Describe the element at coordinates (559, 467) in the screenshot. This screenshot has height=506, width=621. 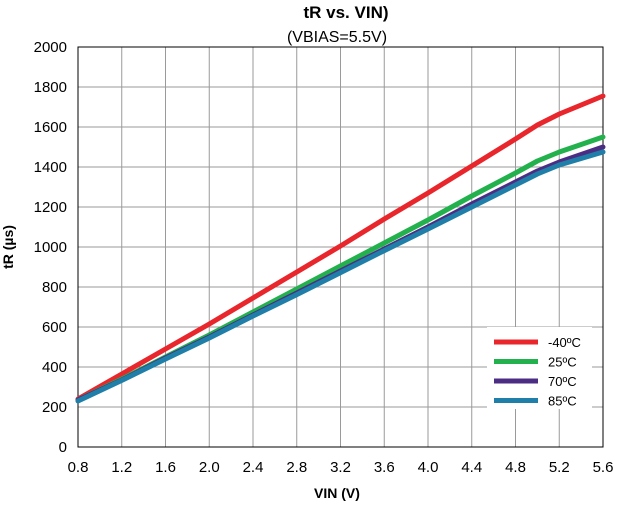
I see `x-tick-label: 5.2` at that location.